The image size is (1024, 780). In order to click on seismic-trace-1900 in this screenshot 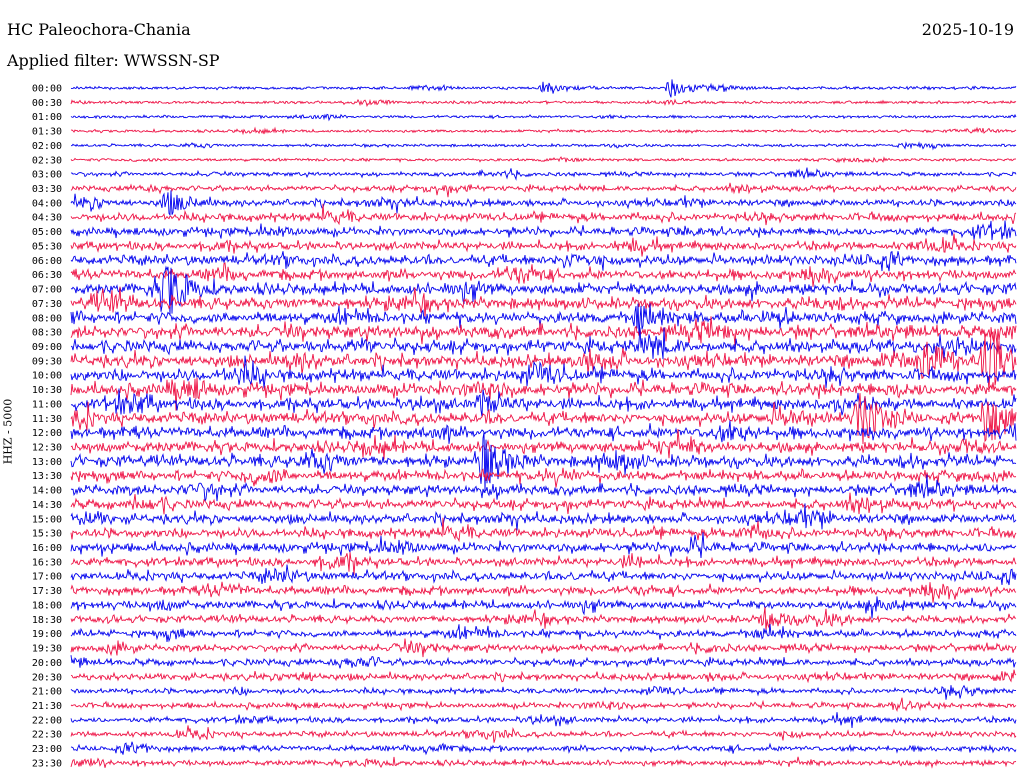, I will do `click(543, 633)`.